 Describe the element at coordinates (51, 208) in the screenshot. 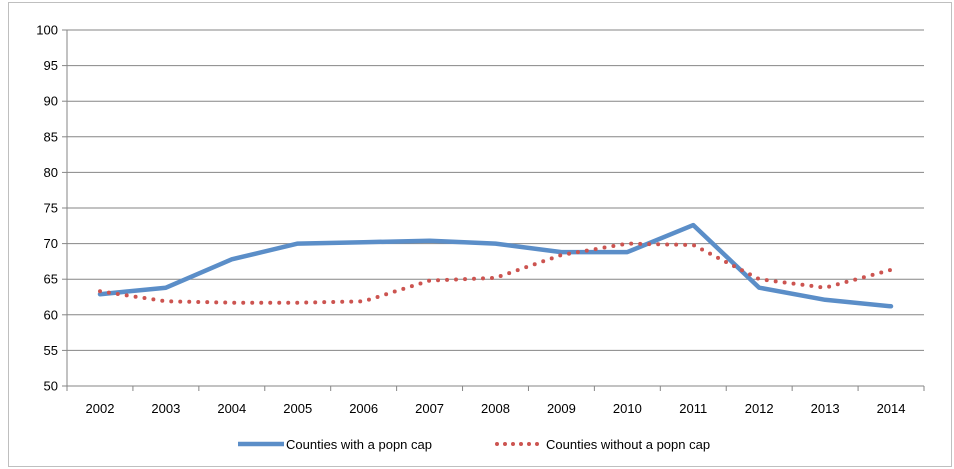

I see `y-tick-label: 75` at that location.